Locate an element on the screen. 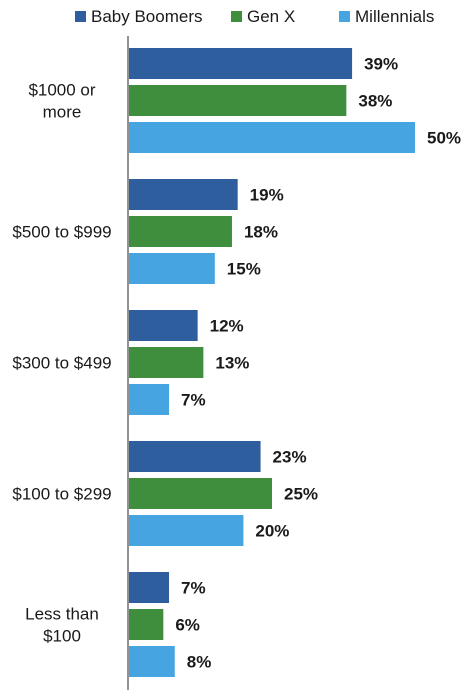 Image resolution: width=474 pixels, height=699 pixels. value-label-baby-boomers-0: 39% is located at coordinates (381, 64).